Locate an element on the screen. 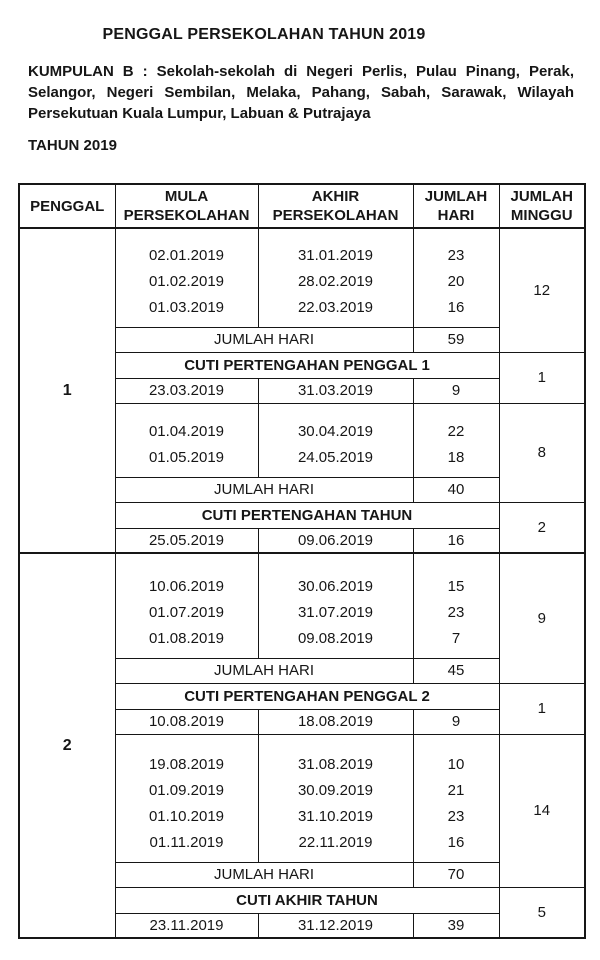  table-row: JUMLAH HARI 70 is located at coordinates (302, 874).